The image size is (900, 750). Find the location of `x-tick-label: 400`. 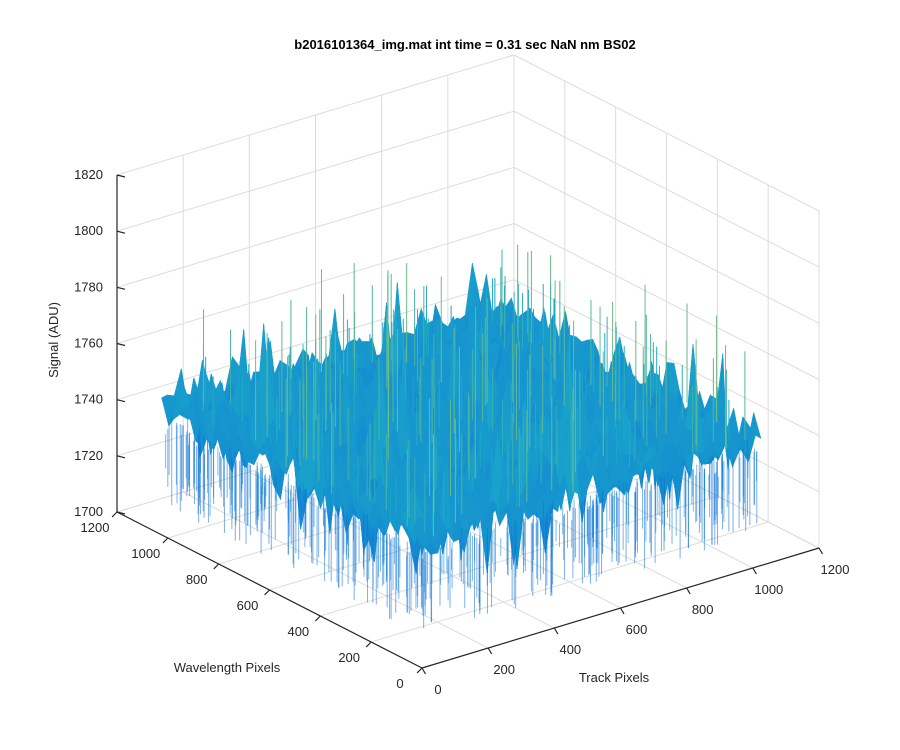

x-tick-label: 400 is located at coordinates (570, 649).